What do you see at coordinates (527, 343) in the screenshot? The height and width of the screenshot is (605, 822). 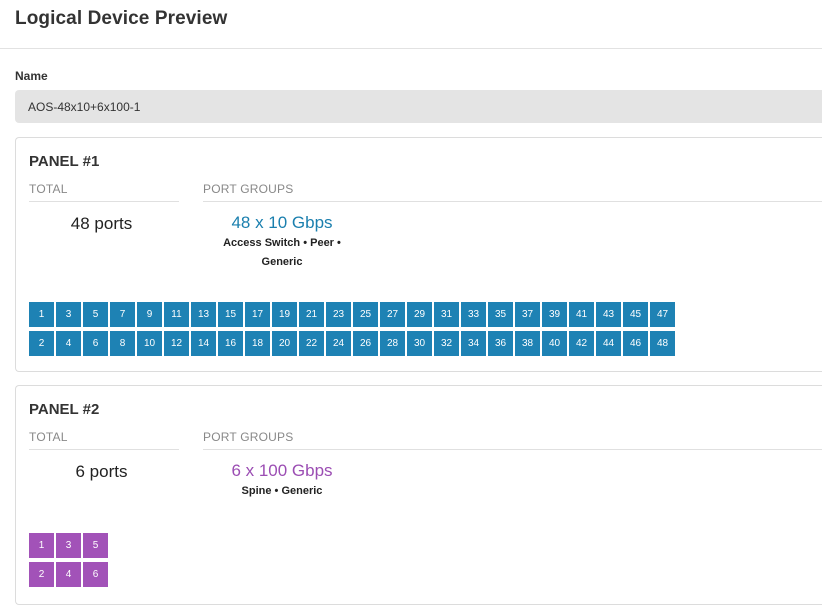 I see `port-38: 38` at bounding box center [527, 343].